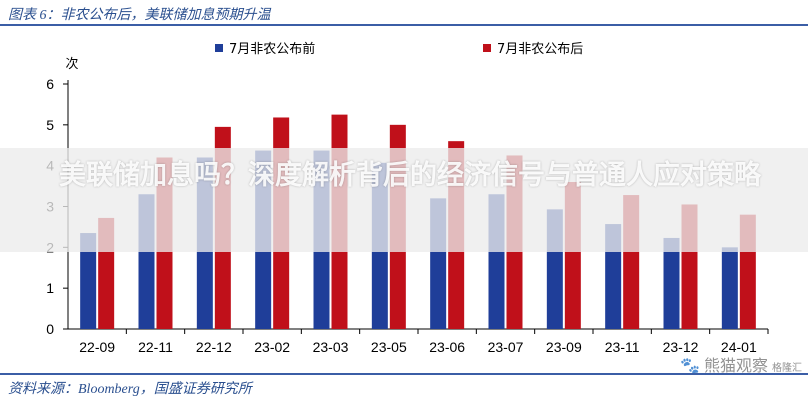  Describe the element at coordinates (50, 125) in the screenshot. I see `y-tick-label: 5` at that location.